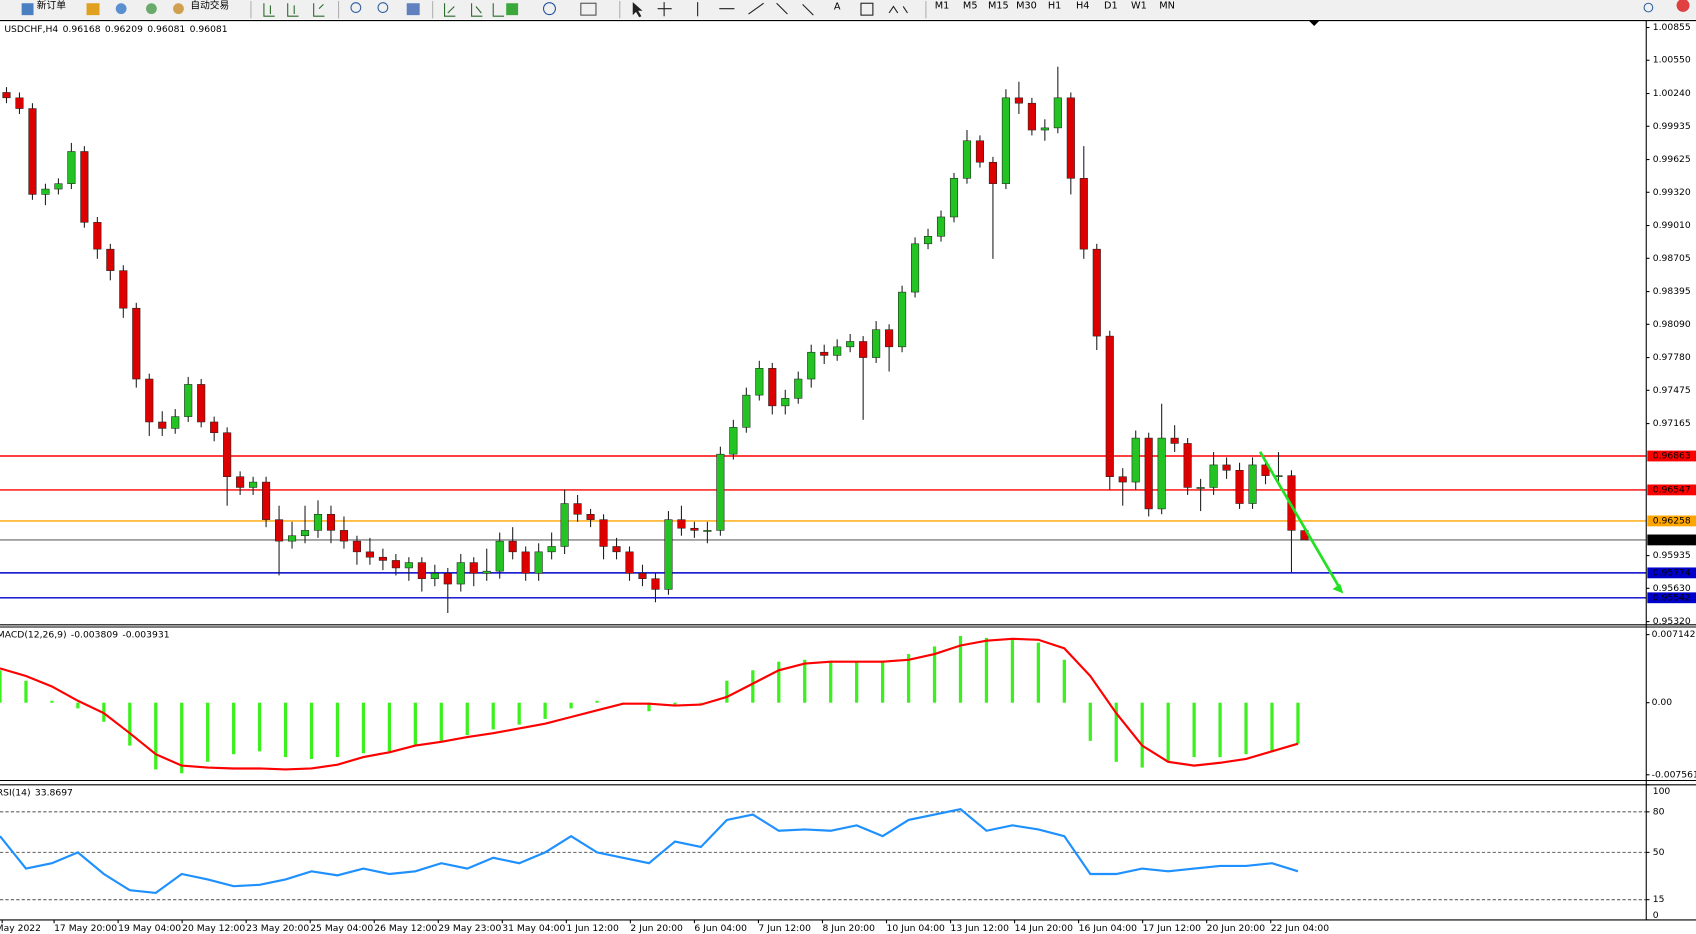 The image size is (1696, 934). Describe the element at coordinates (1299, 519) in the screenshot. I see `trend-arrow` at that location.